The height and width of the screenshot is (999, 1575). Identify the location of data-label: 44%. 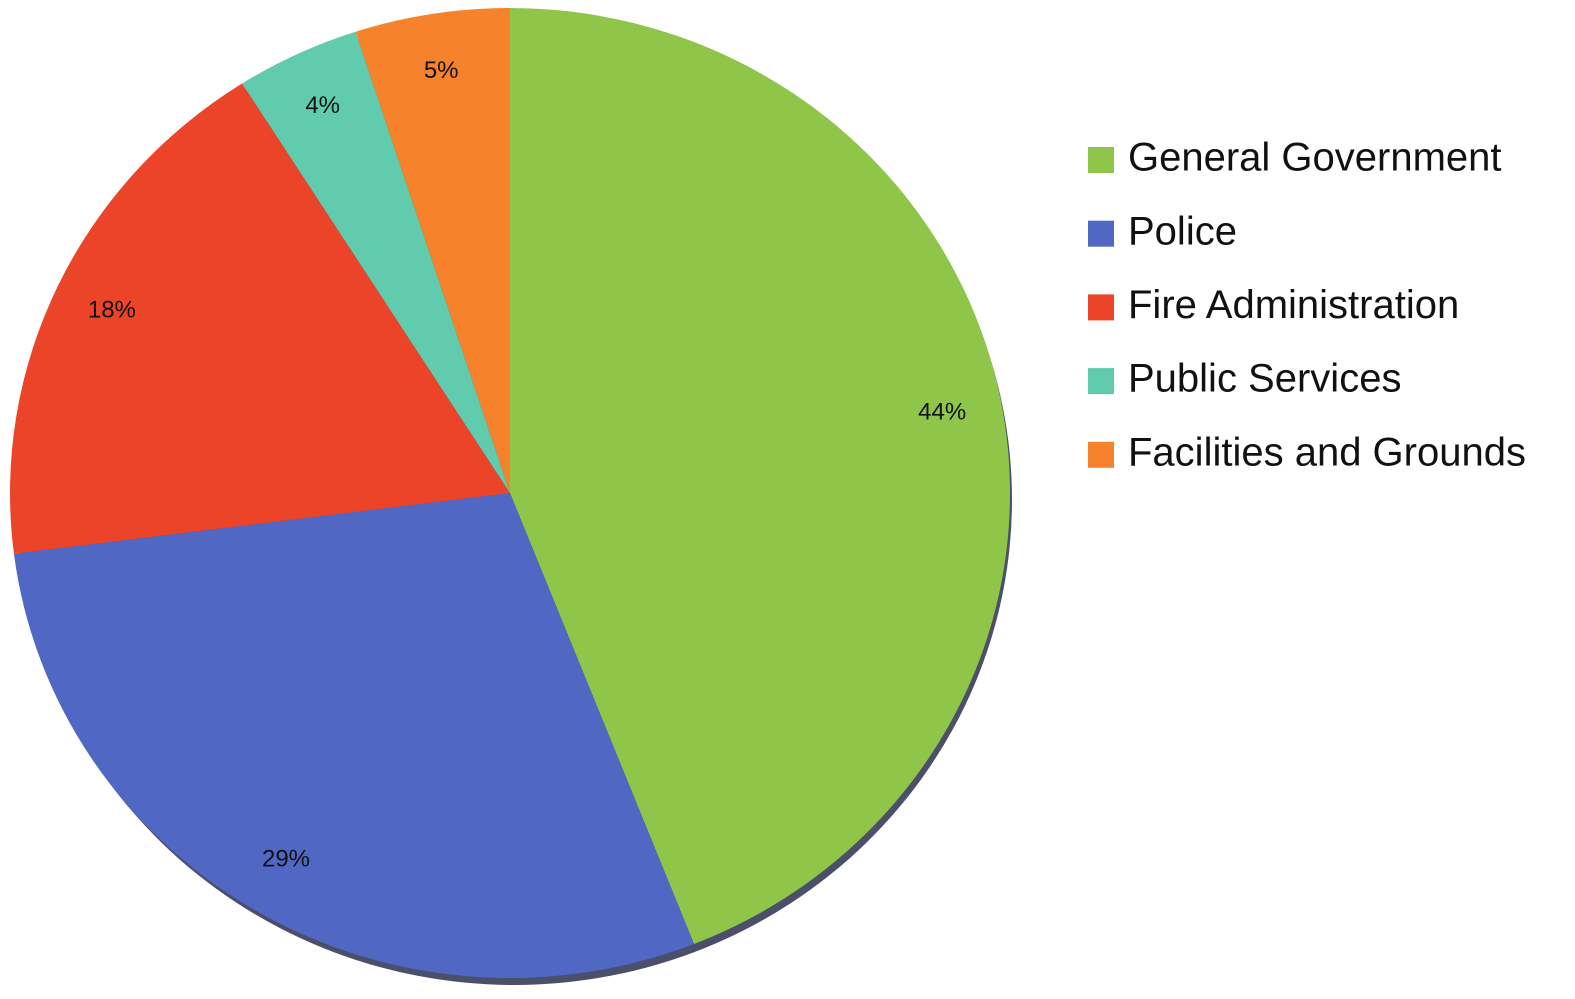
(942, 411).